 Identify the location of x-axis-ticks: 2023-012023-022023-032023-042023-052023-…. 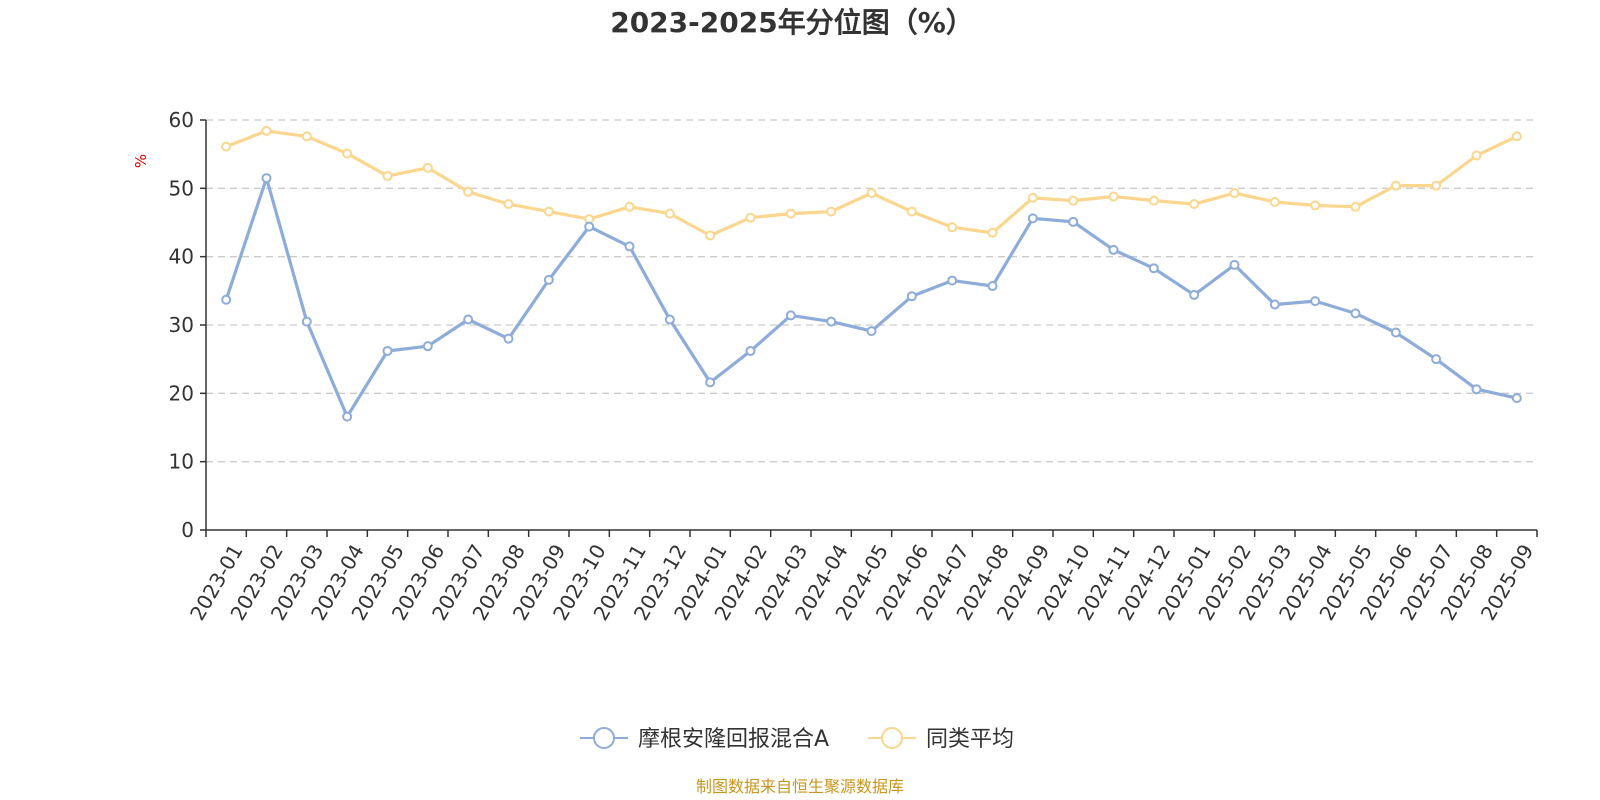
(861, 577).